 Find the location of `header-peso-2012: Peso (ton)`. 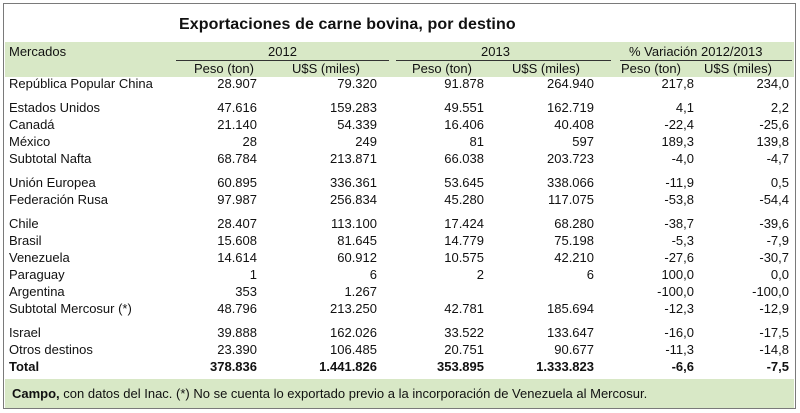

header-peso-2012: Peso (ton) is located at coordinates (224, 68).